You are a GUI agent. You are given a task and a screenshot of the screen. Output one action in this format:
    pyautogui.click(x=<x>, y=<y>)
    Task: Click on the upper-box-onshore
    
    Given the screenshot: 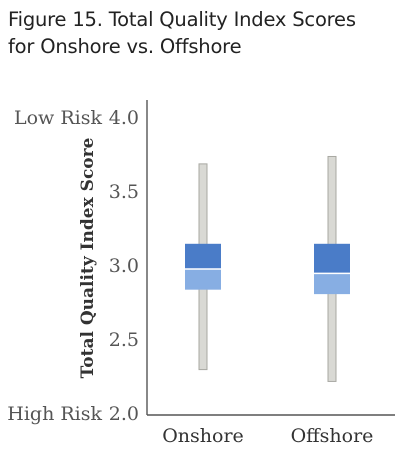 What is the action you would take?
    pyautogui.click(x=203, y=256)
    